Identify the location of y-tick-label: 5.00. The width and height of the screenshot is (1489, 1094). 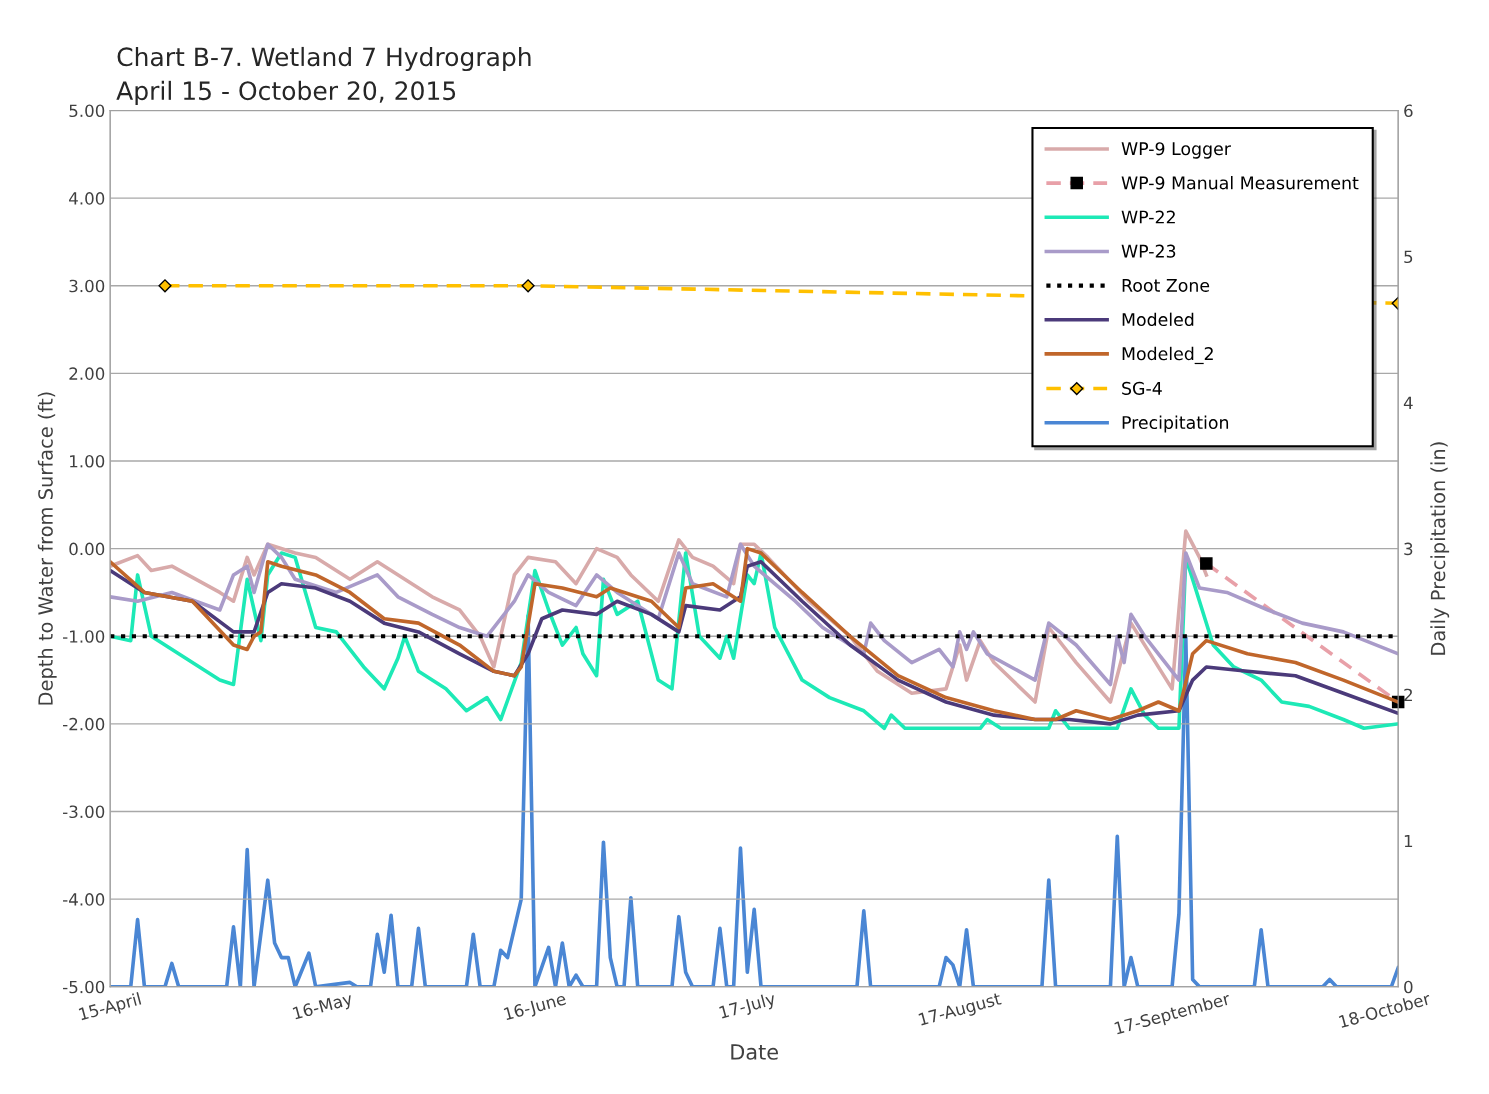
(87, 111).